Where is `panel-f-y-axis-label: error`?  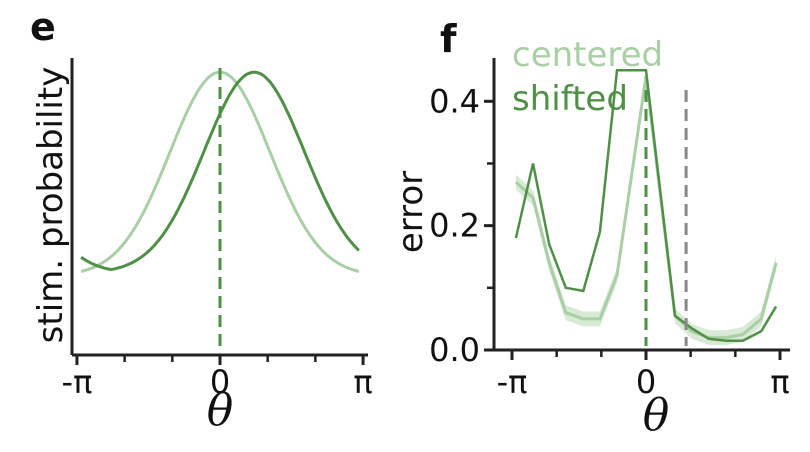
panel-f-y-axis-label: error is located at coordinates (411, 212).